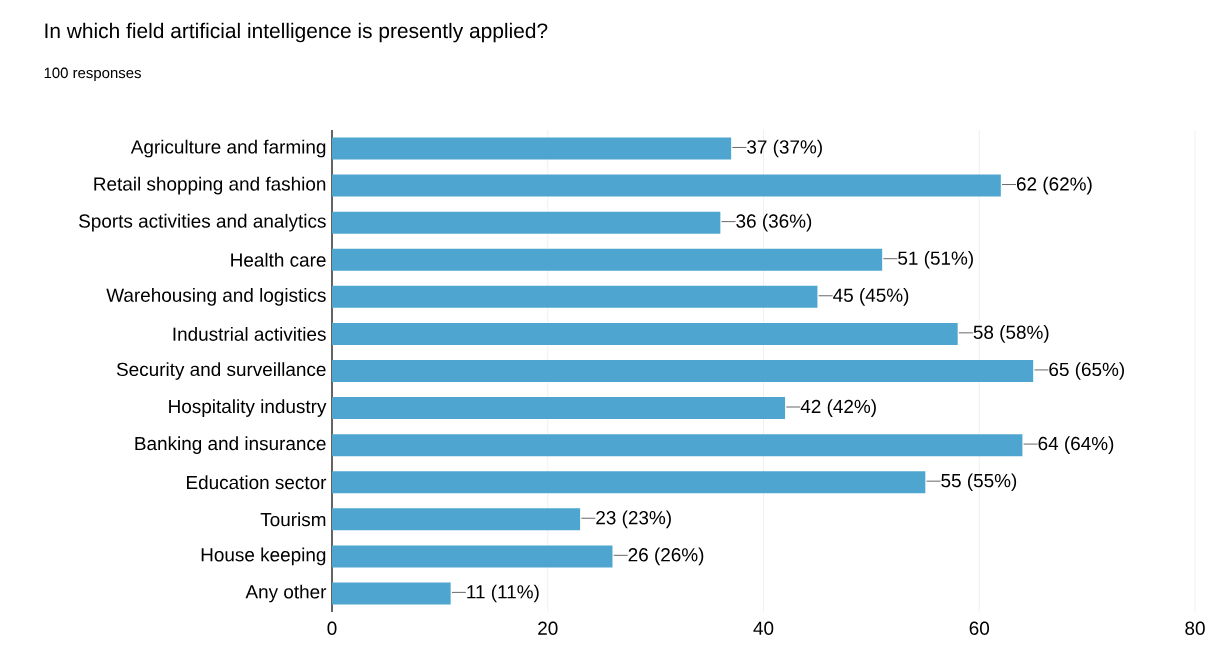  I want to click on data-label: 37 (37%), so click(784, 148).